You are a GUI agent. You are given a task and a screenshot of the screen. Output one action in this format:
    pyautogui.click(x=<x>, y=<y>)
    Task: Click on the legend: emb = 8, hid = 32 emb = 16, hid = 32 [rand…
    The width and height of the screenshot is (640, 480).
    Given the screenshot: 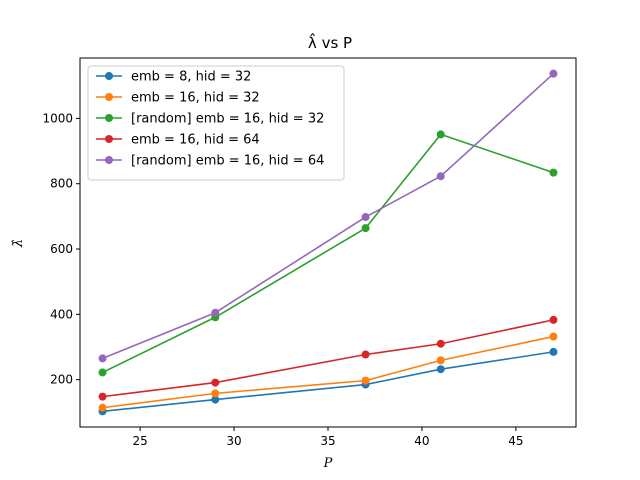 What is the action you would take?
    pyautogui.click(x=216, y=123)
    